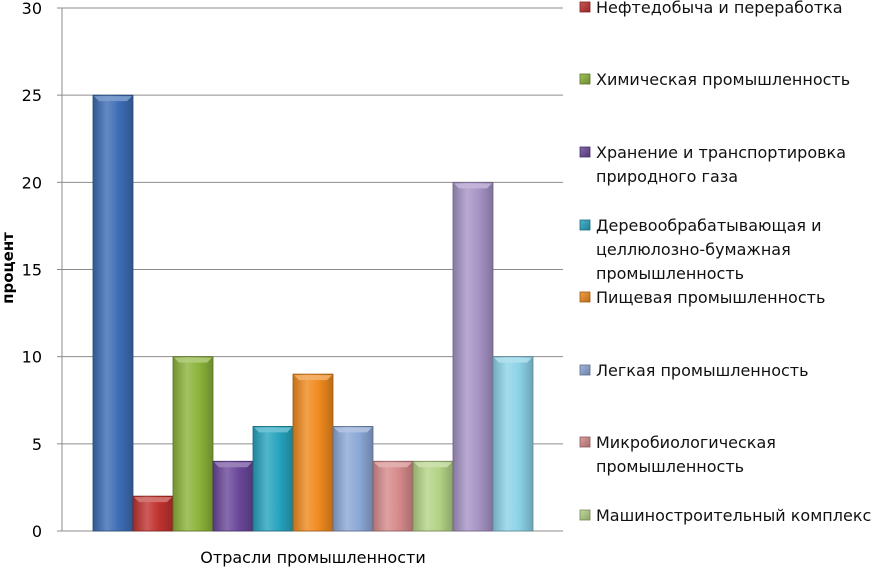  I want to click on legend-label-line: Машиностроительный комплекс, so click(733, 515).